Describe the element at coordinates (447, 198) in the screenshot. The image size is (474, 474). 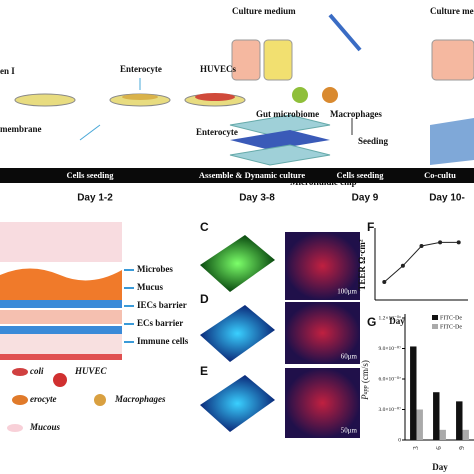
I see `day: Day 10-` at that location.